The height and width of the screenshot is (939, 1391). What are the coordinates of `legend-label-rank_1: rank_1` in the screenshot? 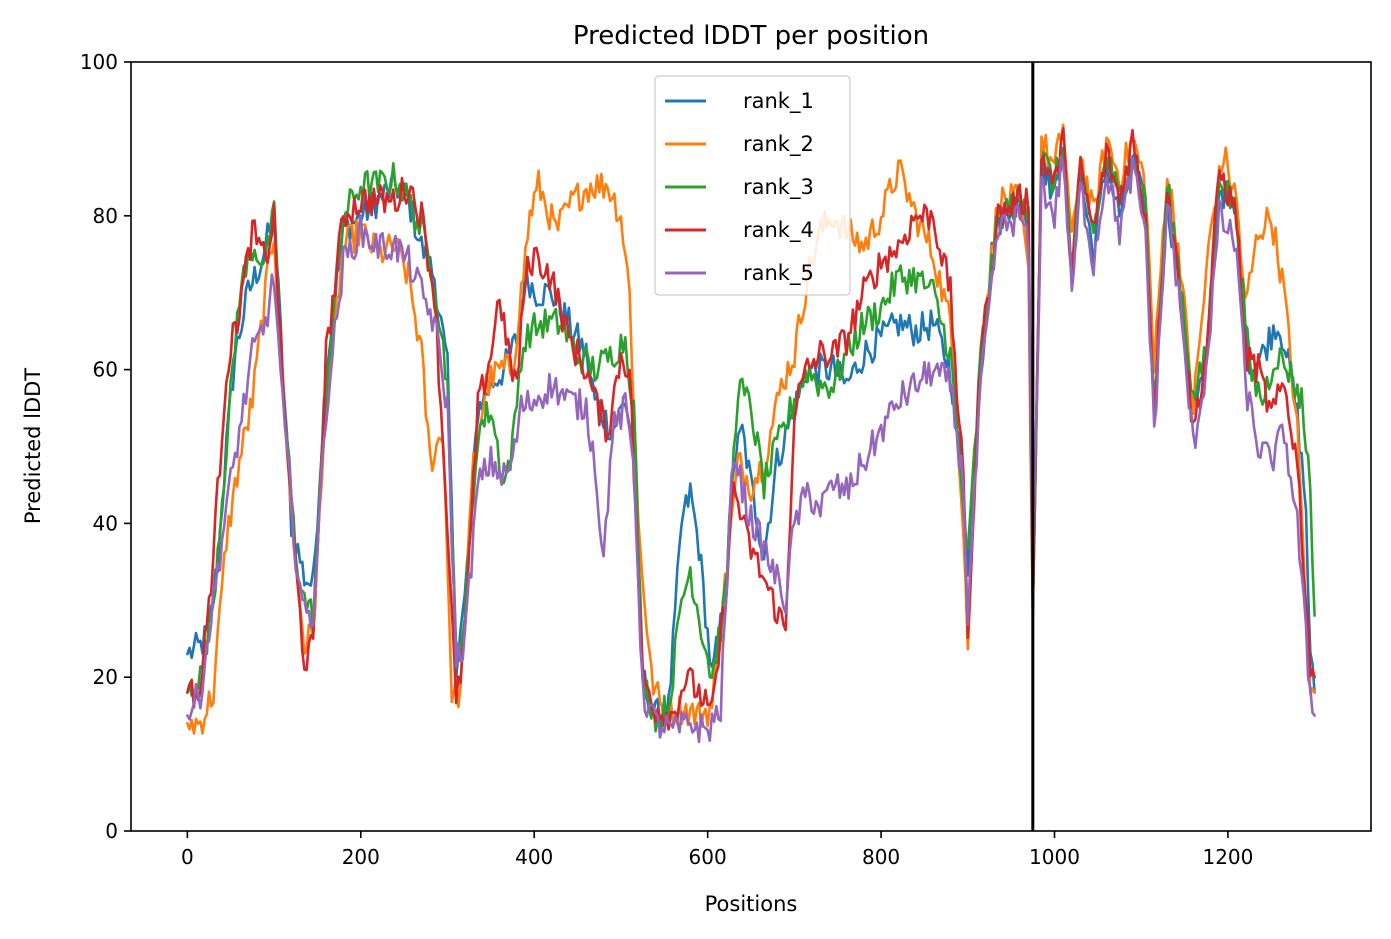 It's located at (778, 101).